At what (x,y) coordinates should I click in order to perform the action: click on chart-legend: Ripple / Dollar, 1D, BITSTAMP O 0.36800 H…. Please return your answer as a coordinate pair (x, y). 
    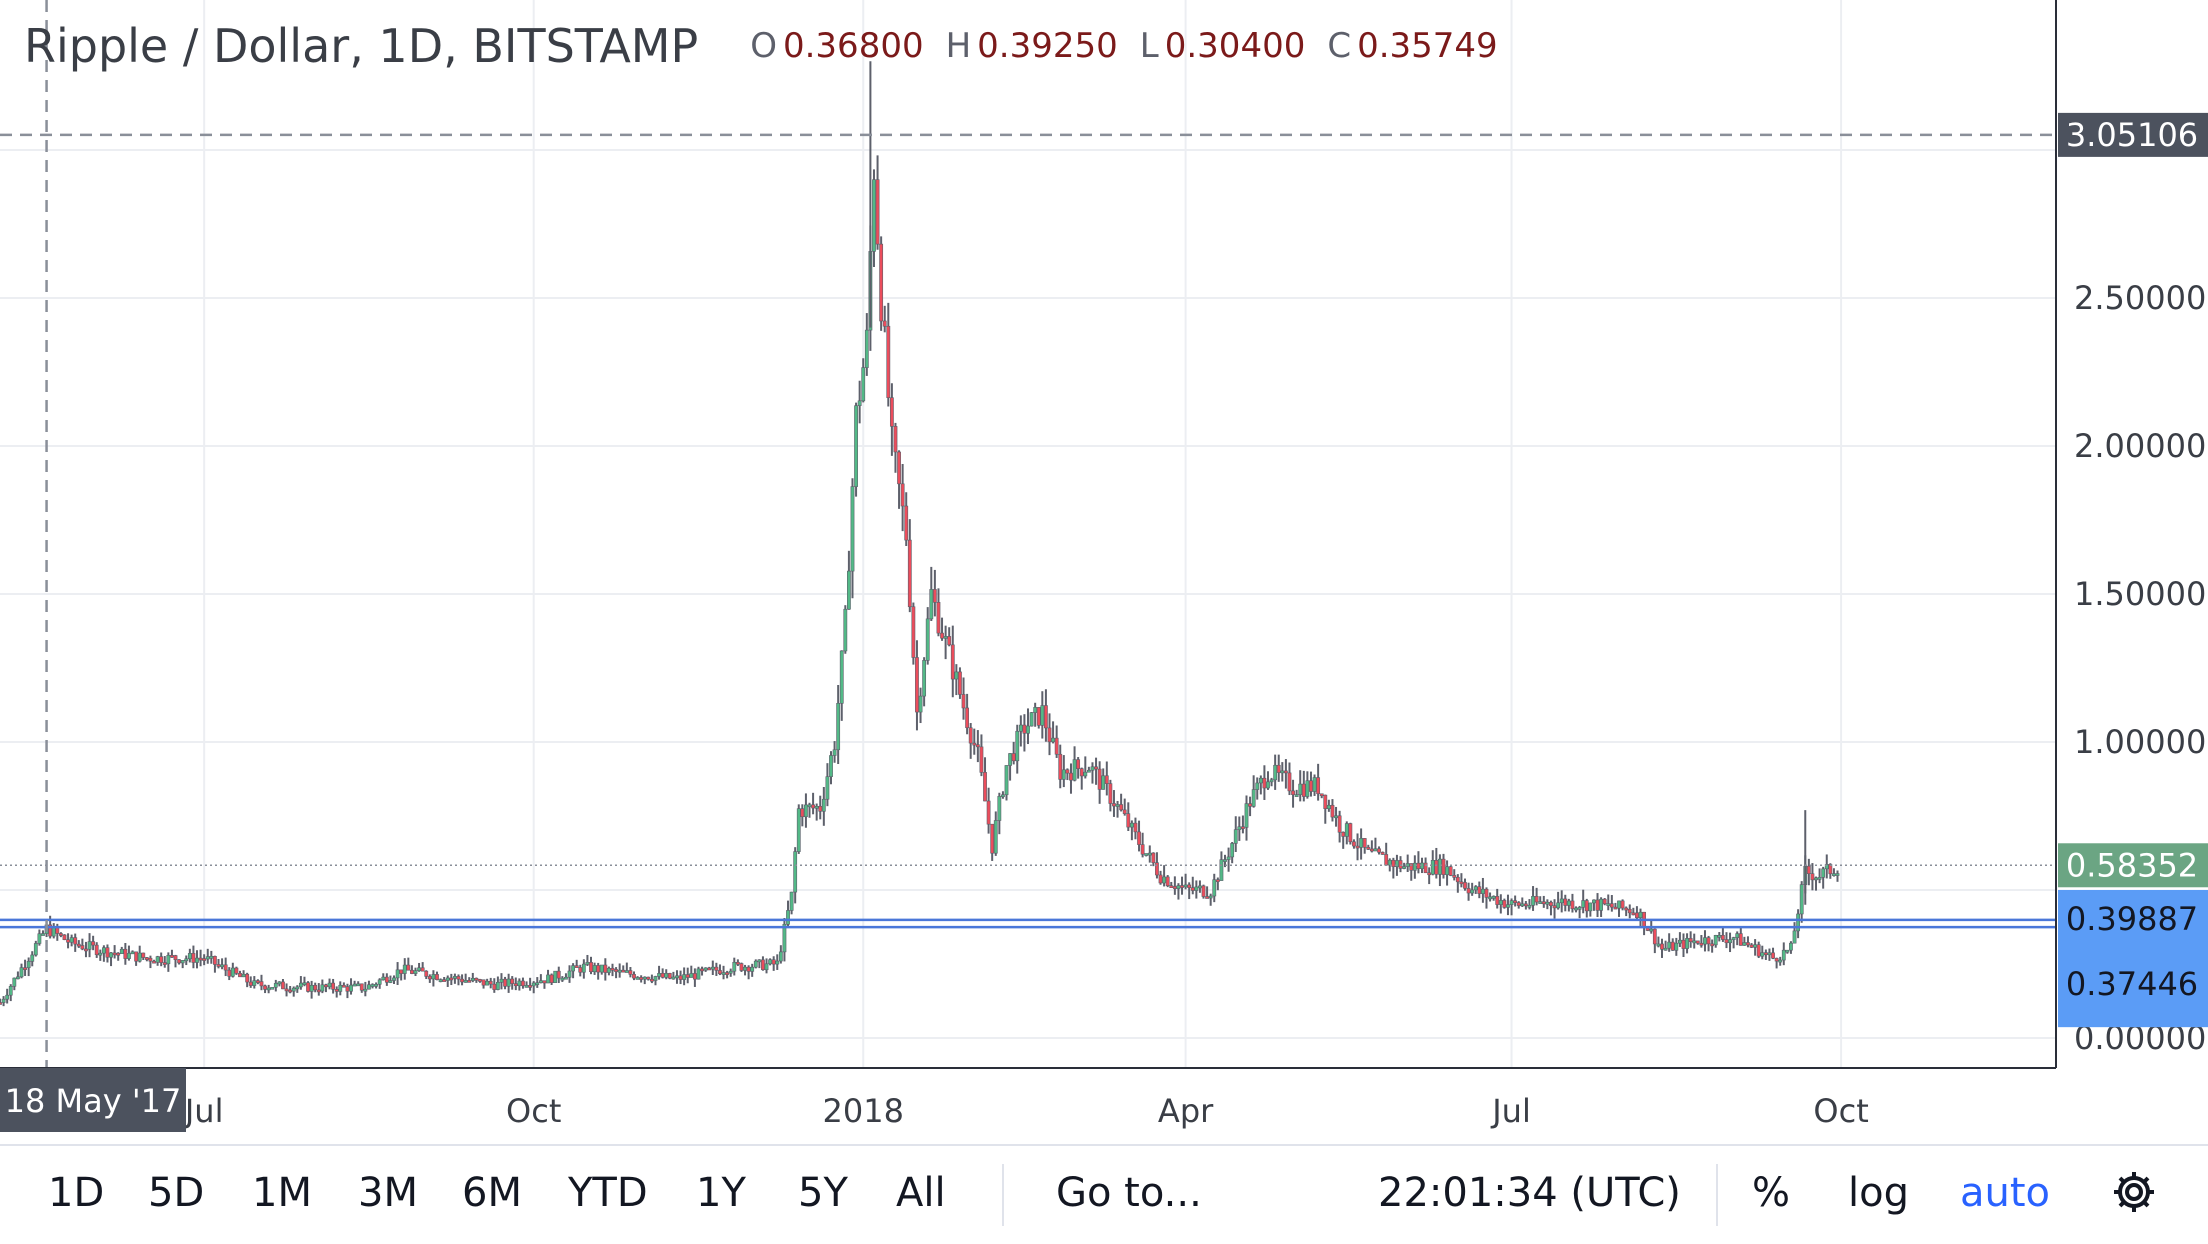
    Looking at the image, I should click on (761, 46).